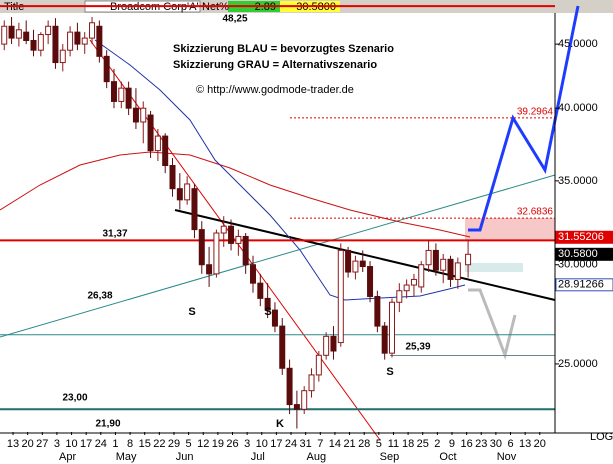 Image resolution: width=613 pixels, height=464 pixels. What do you see at coordinates (510, 229) in the screenshot?
I see `target-zone` at bounding box center [510, 229].